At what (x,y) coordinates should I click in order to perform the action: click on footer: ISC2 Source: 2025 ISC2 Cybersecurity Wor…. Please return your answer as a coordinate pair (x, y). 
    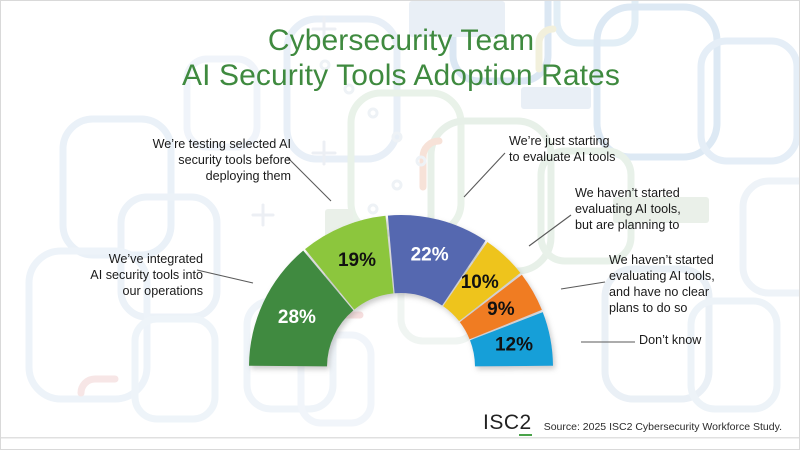
    Looking at the image, I should click on (632, 424).